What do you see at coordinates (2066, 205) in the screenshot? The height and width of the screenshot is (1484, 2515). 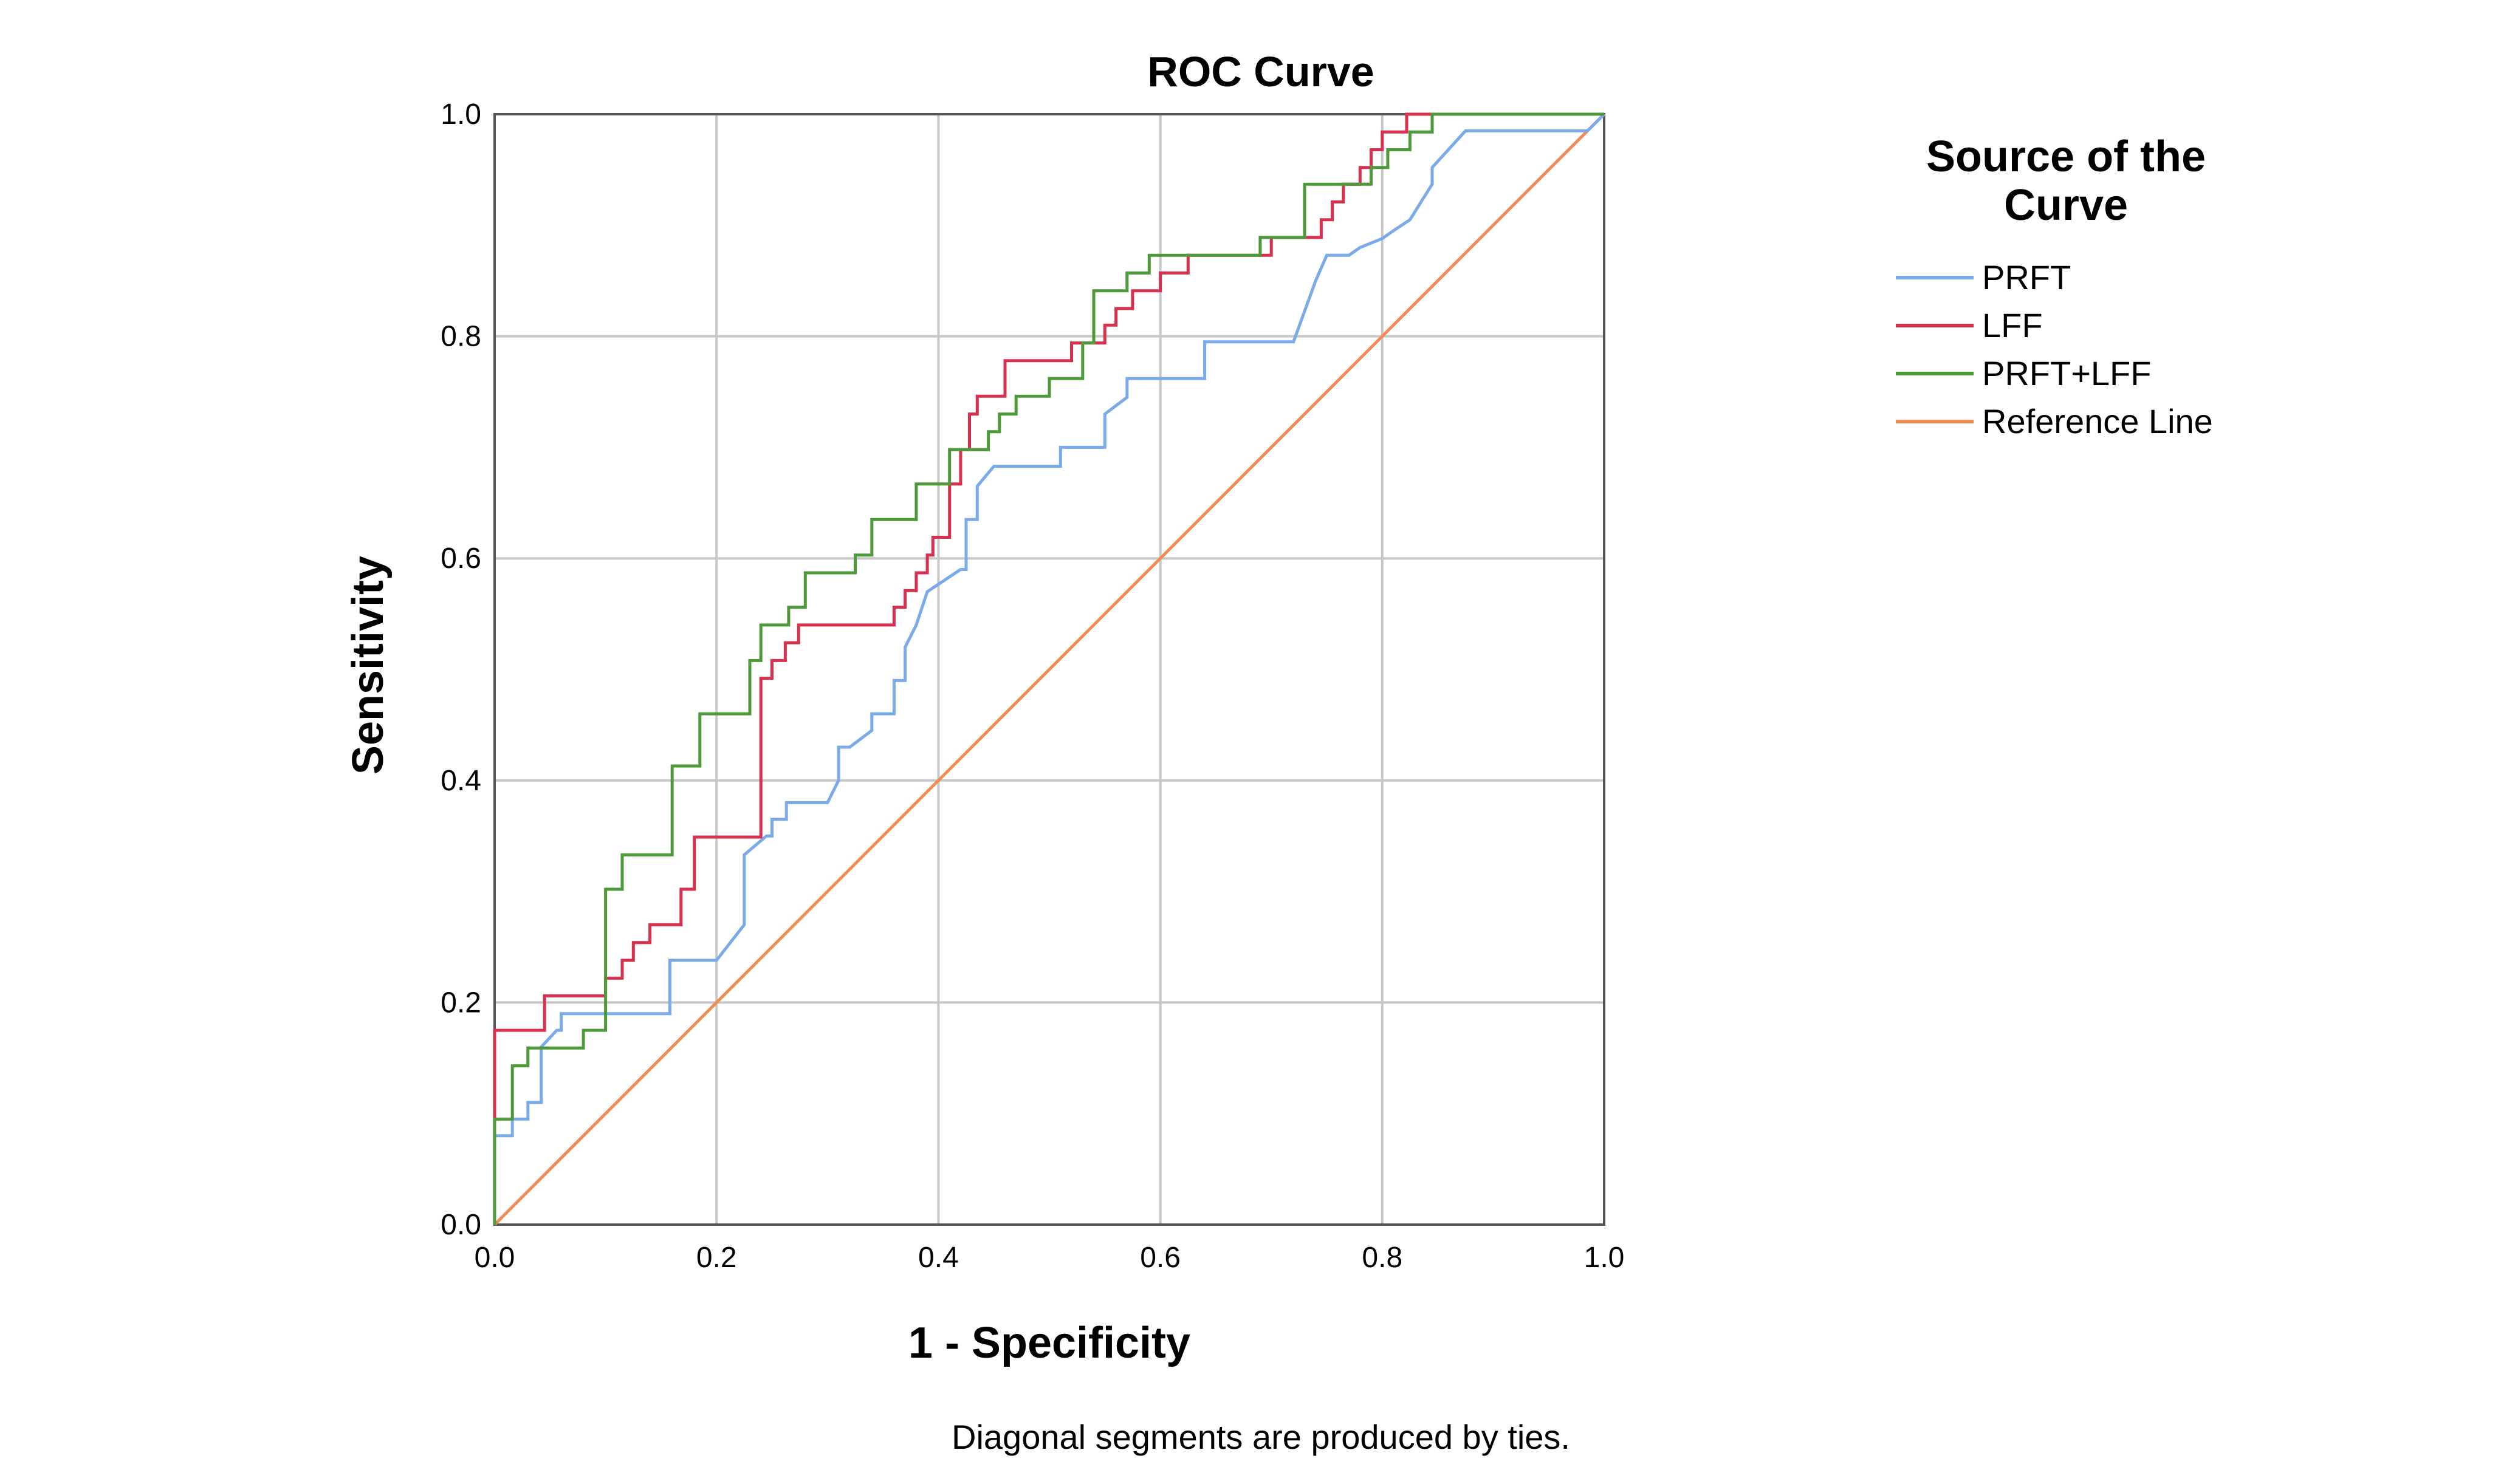 I see `legend-title-line-2: Curve` at bounding box center [2066, 205].